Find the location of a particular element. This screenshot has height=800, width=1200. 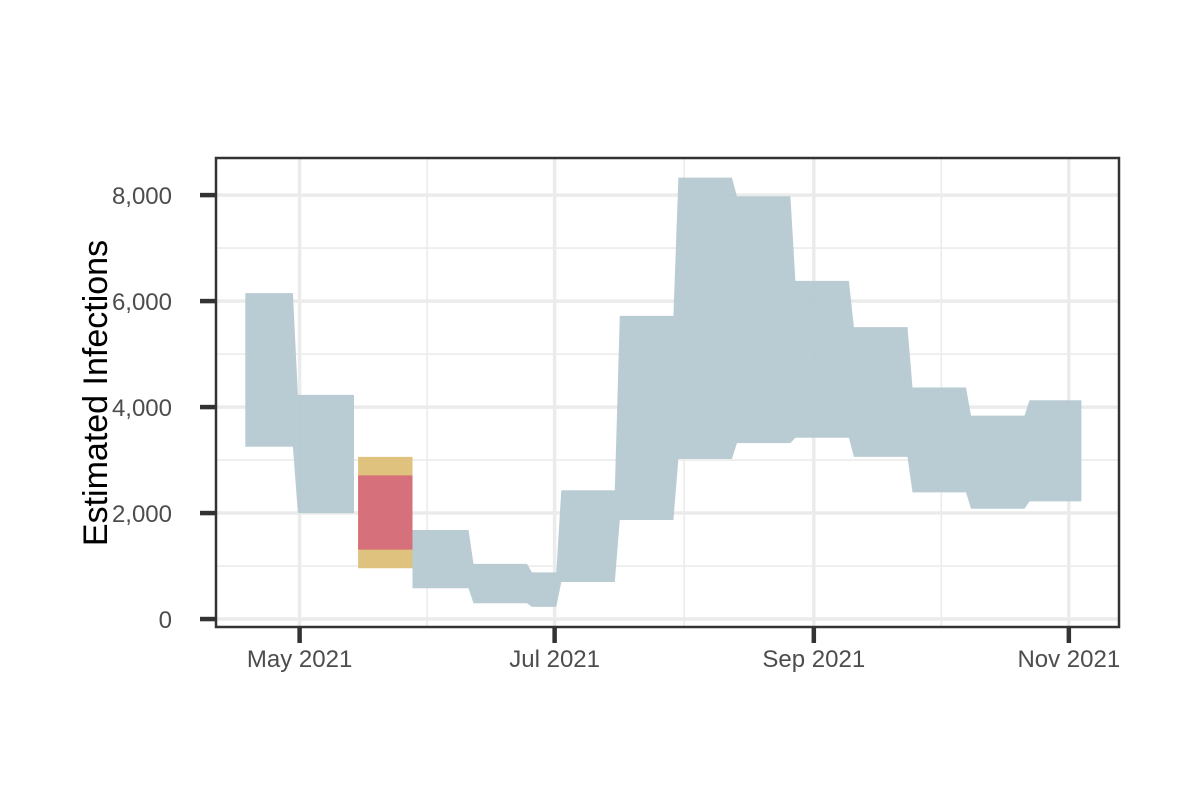

x-tick-label: Sep 2021 is located at coordinates (813, 659).